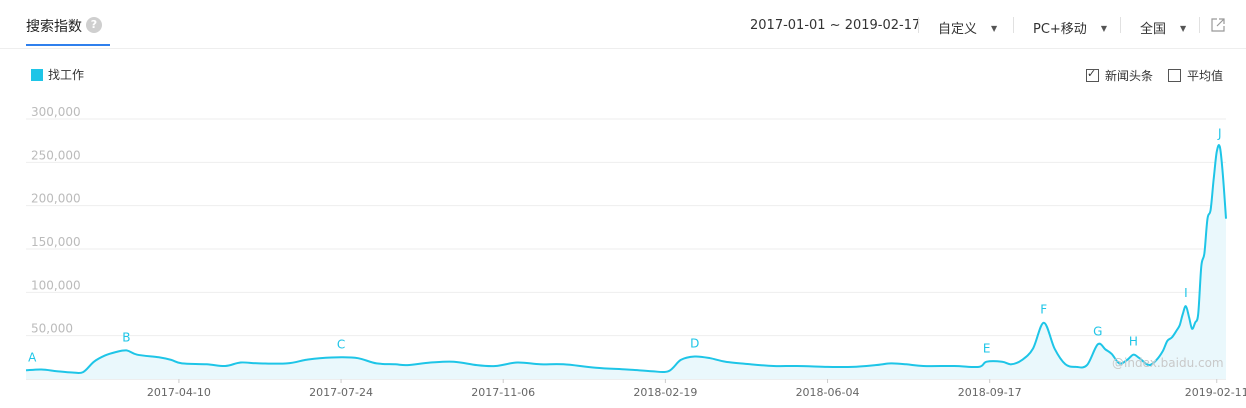 The height and width of the screenshot is (408, 1246). What do you see at coordinates (1168, 363) in the screenshot?
I see `watermark: @index.baidu.com` at bounding box center [1168, 363].